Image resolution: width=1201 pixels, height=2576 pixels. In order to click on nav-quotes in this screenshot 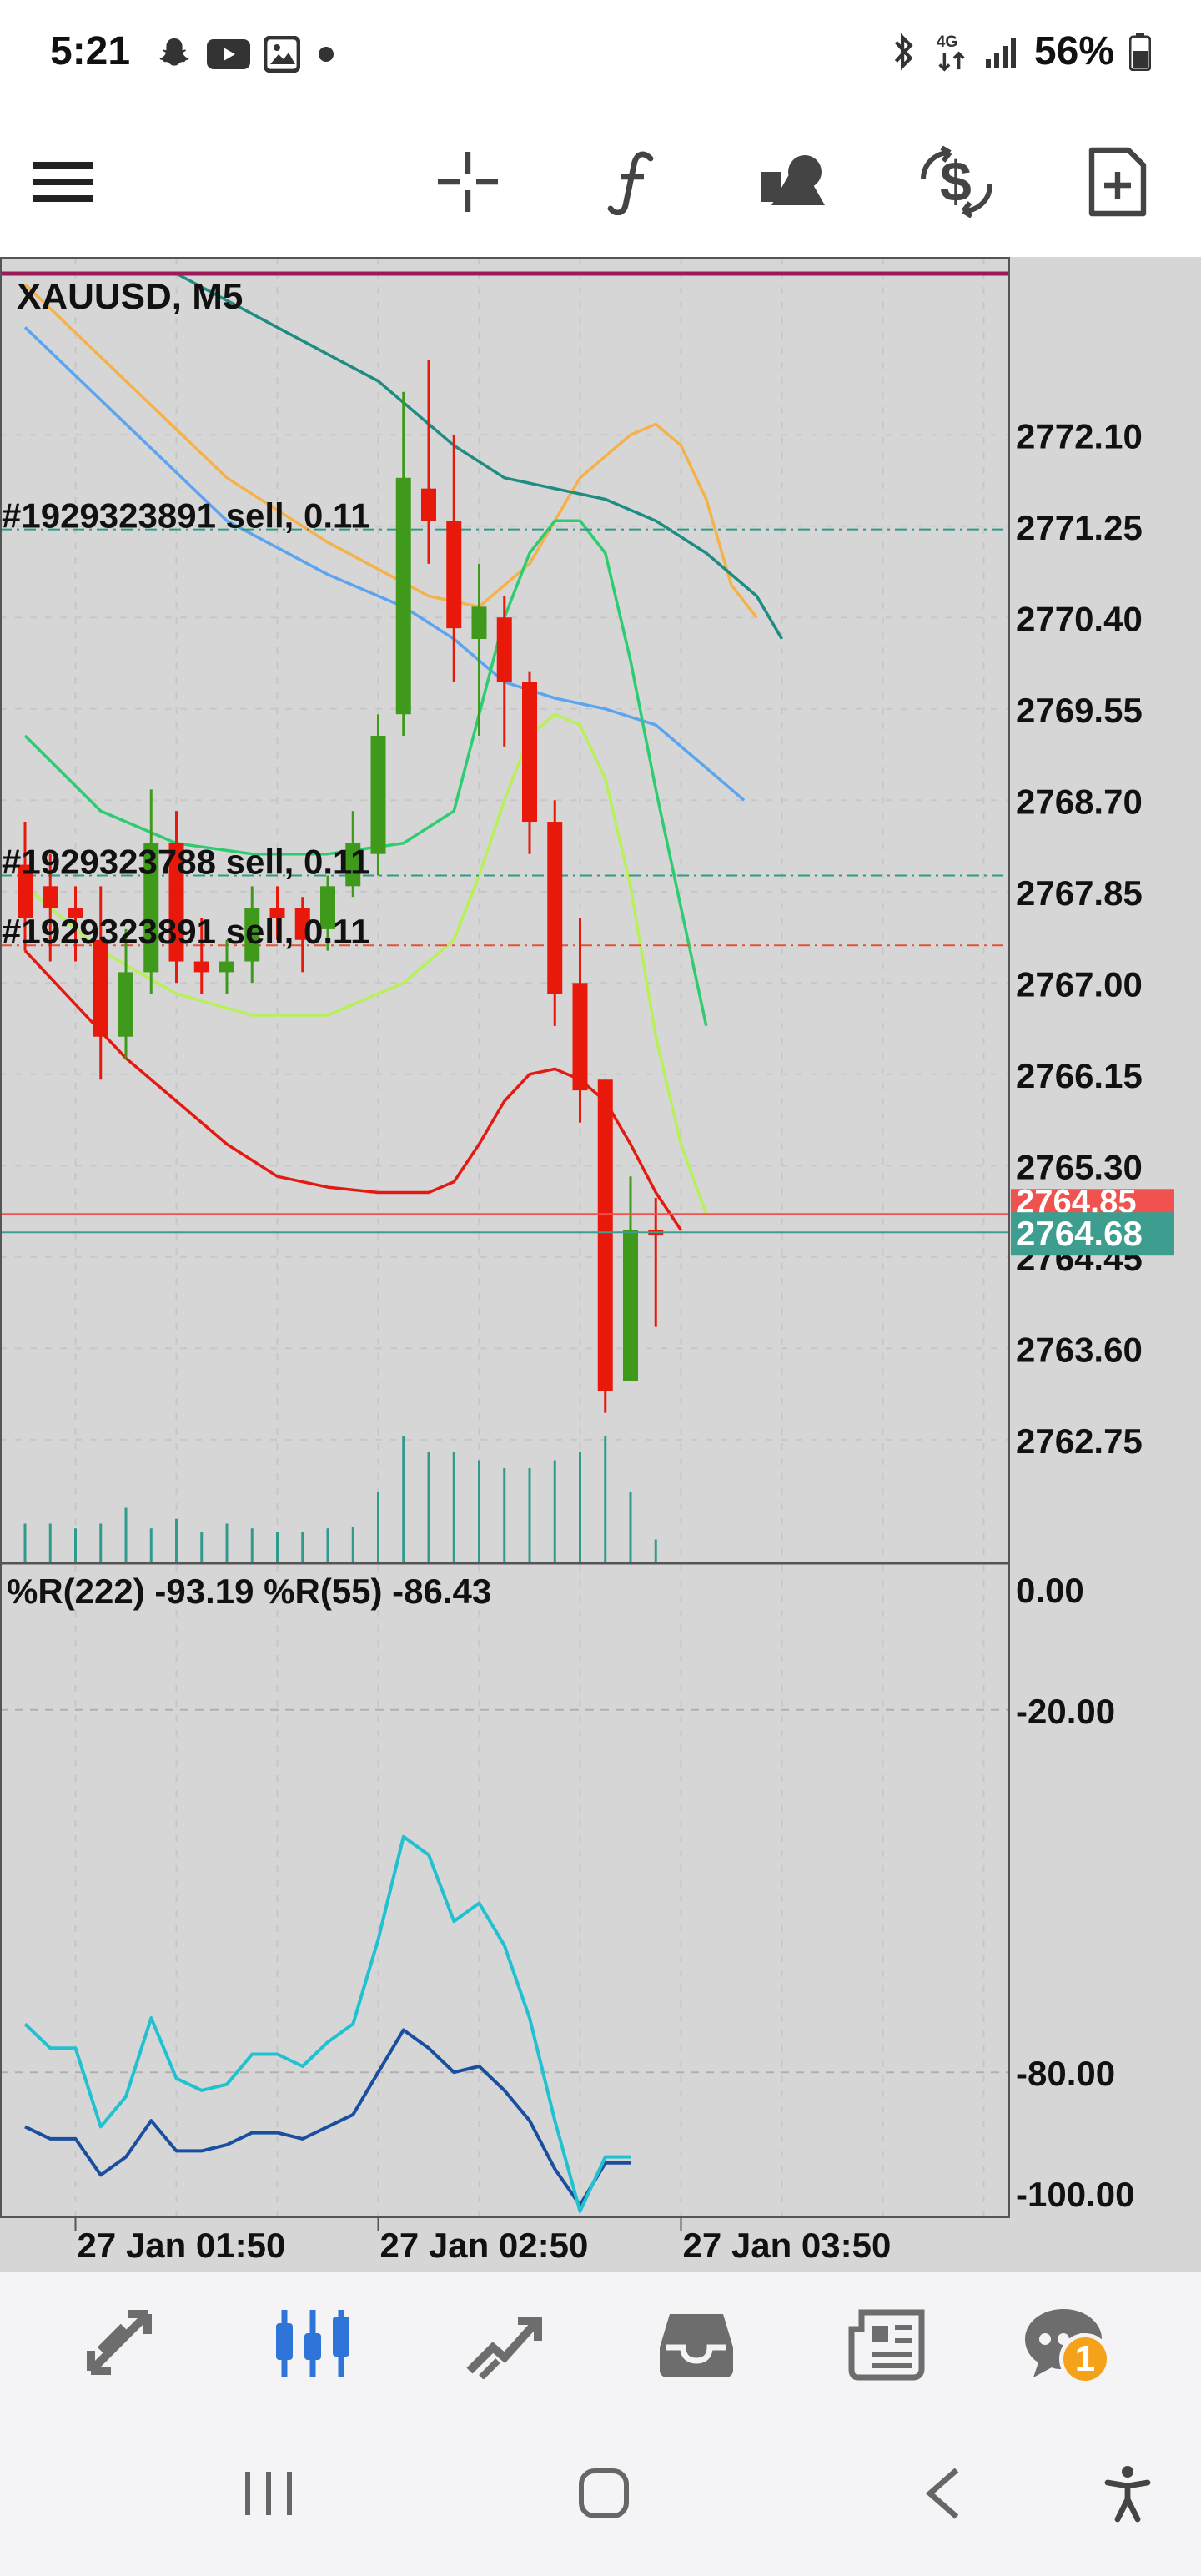, I will do `click(121, 2343)`.